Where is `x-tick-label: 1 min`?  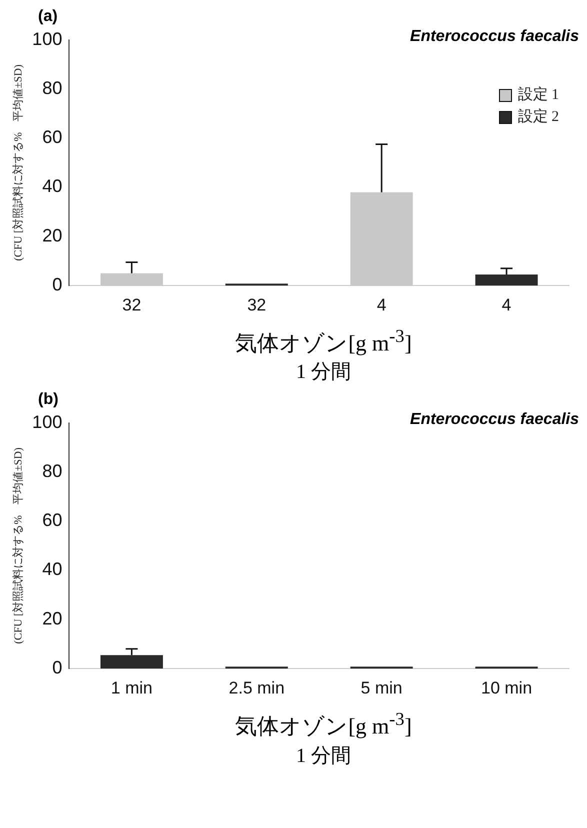 x-tick-label: 1 min is located at coordinates (131, 688).